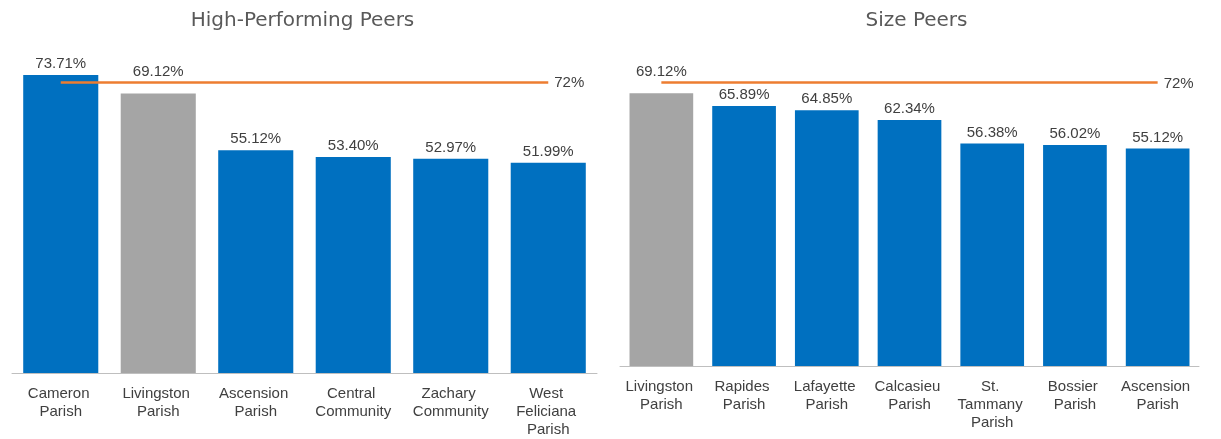 This screenshot has height=439, width=1221. What do you see at coordinates (916, 19) in the screenshot?
I see `chart-title: Size Peers` at bounding box center [916, 19].